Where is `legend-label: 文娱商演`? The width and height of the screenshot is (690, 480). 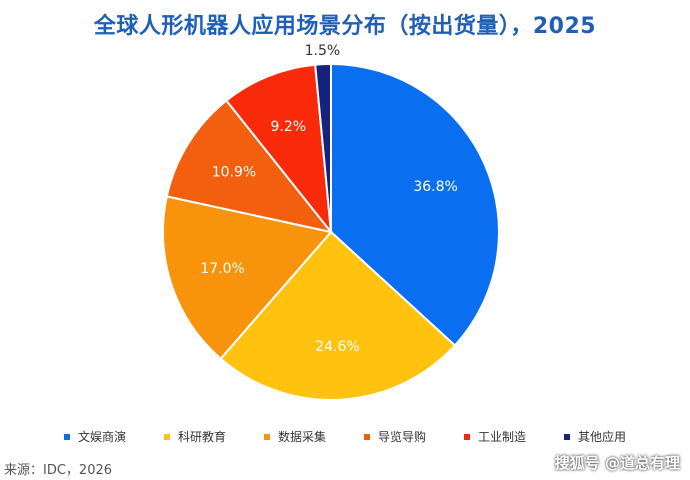 legend-label: 文娱商演 is located at coordinates (101, 437).